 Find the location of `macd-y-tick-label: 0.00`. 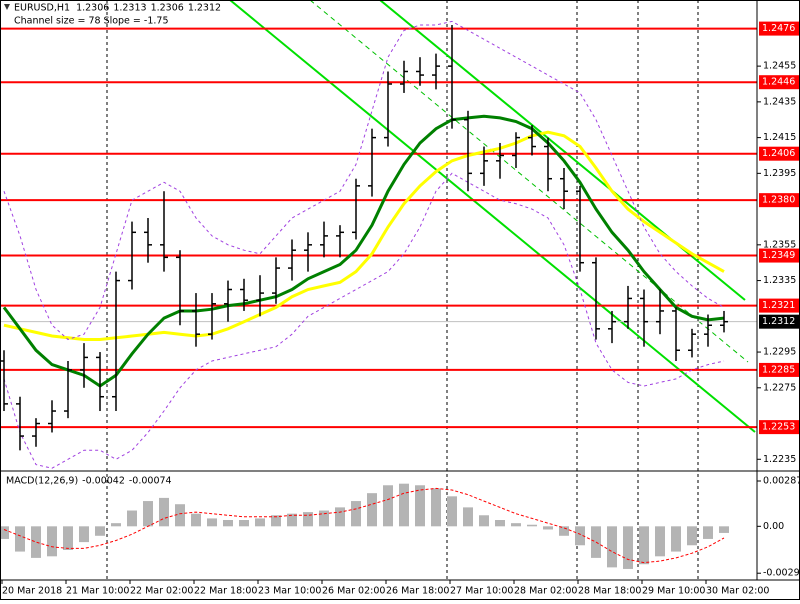

macd-y-tick-label: 0.00 is located at coordinates (773, 526).